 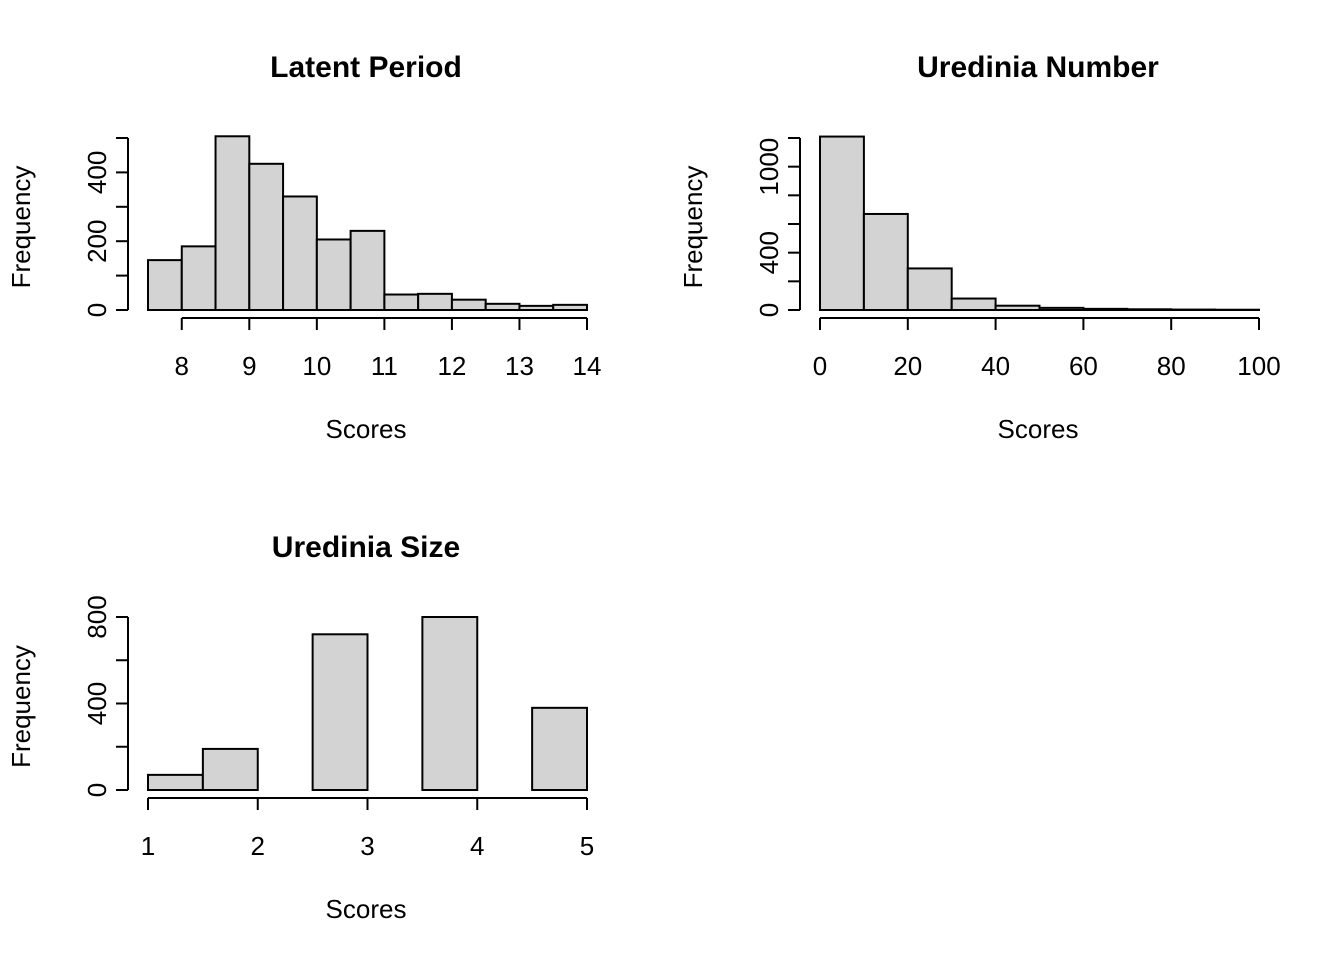 What do you see at coordinates (1171, 366) in the screenshot?
I see `x-tick-label: 80` at bounding box center [1171, 366].